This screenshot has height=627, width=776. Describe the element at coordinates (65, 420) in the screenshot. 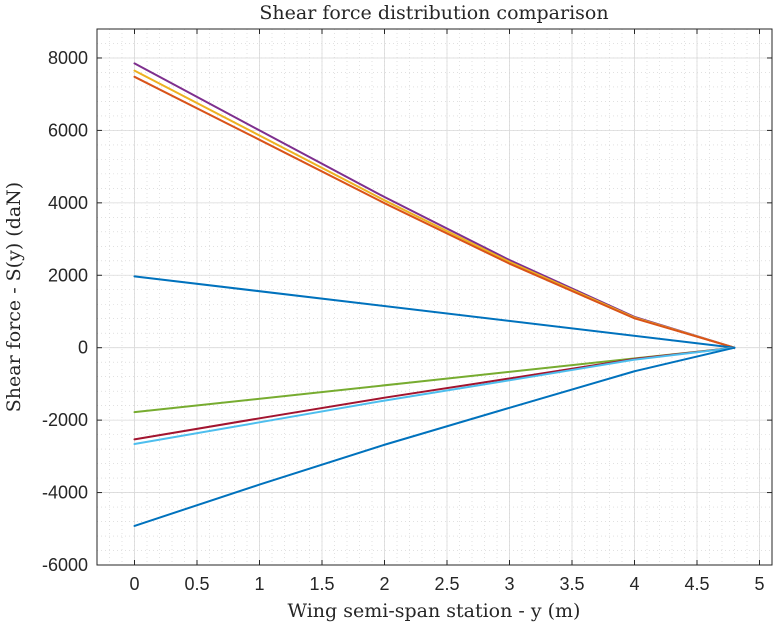

I see `y-tick-label: -2000` at that location.